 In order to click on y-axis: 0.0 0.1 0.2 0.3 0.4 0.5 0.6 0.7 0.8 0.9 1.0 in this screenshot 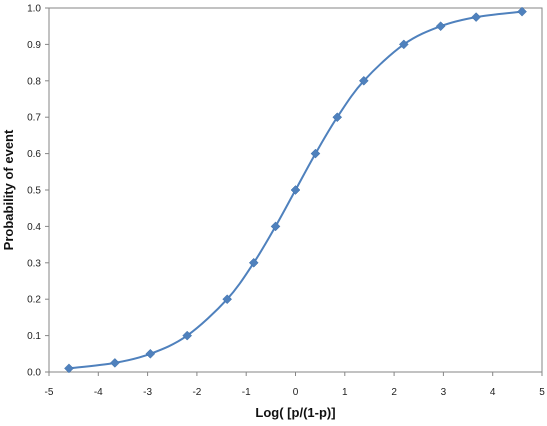, I will do `click(38, 191)`.